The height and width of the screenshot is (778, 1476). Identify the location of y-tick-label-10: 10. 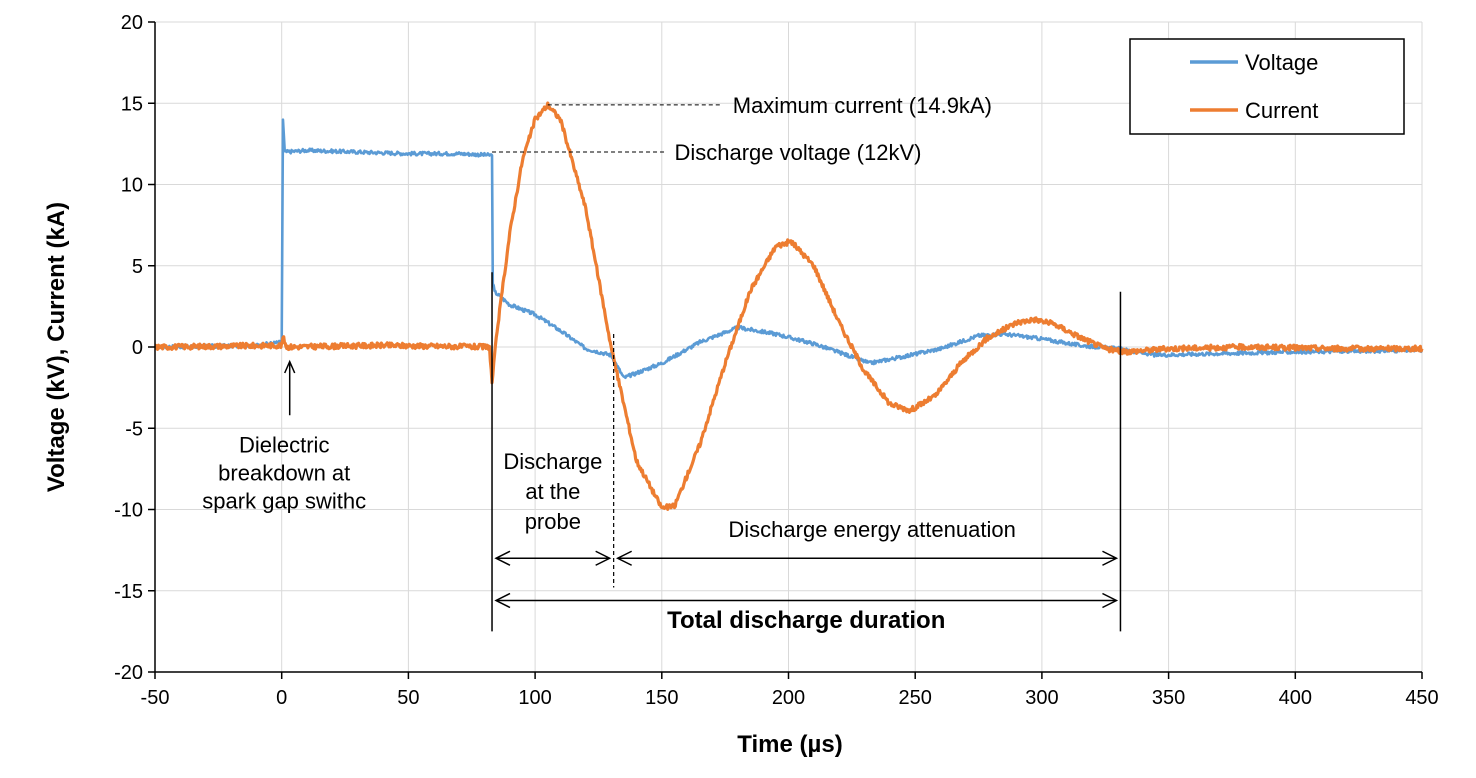
(132, 186).